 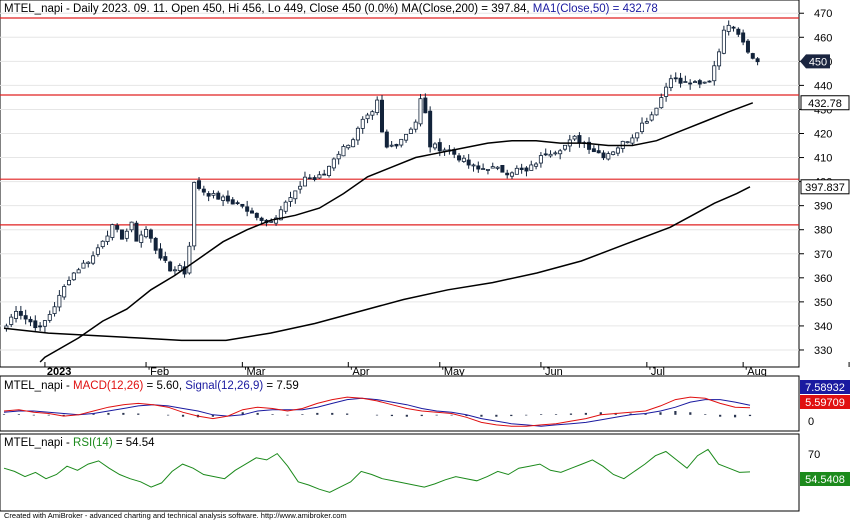 I want to click on rsi-line, so click(x=377, y=470).